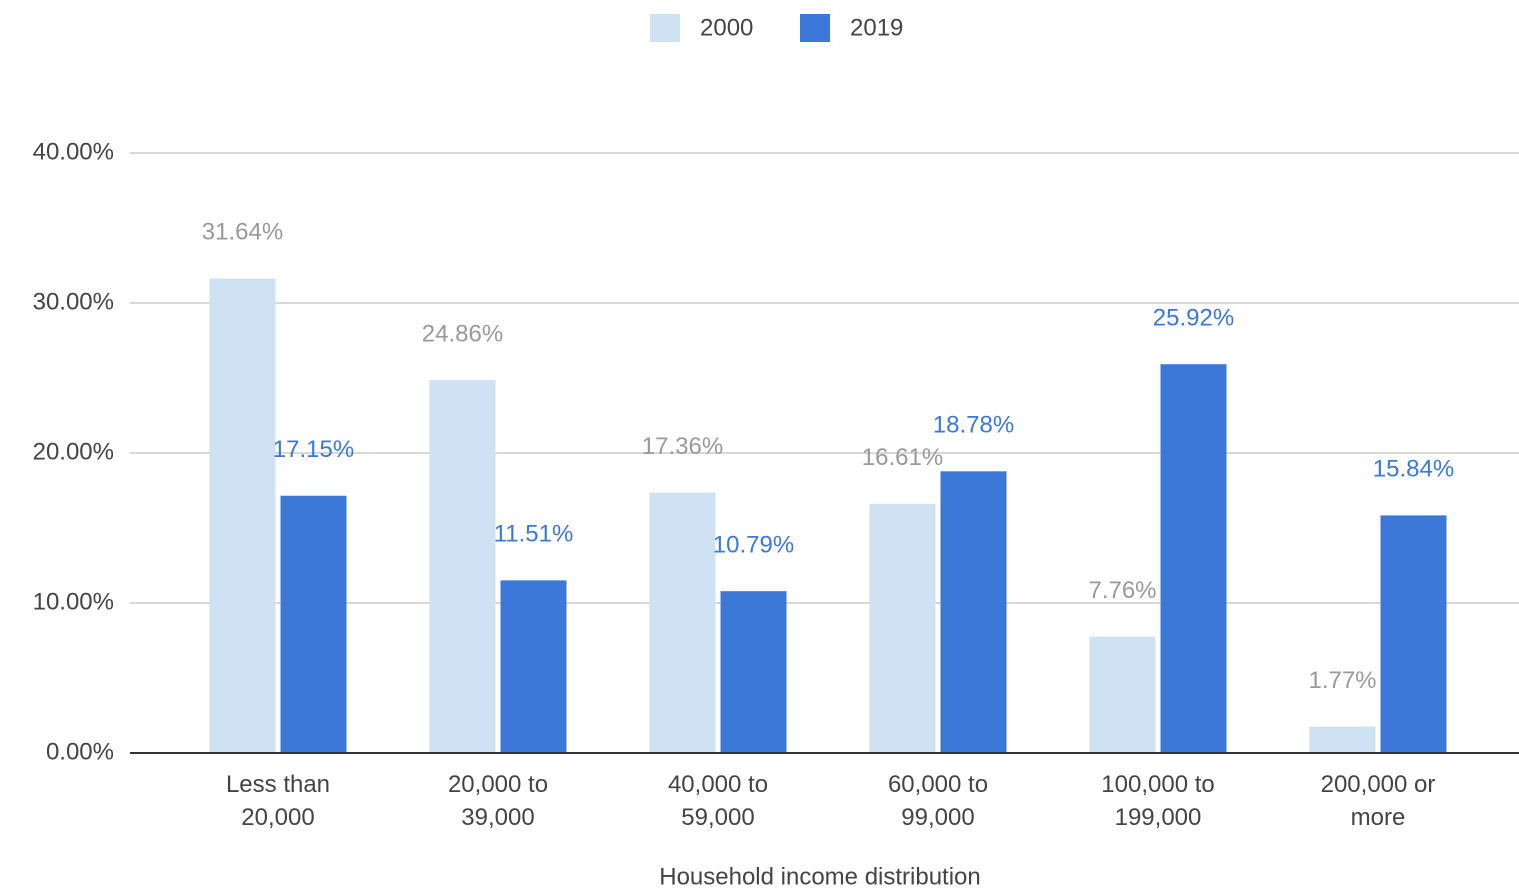 This screenshot has width=1519, height=895. I want to click on data-label: 25.92%, so click(1193, 318).